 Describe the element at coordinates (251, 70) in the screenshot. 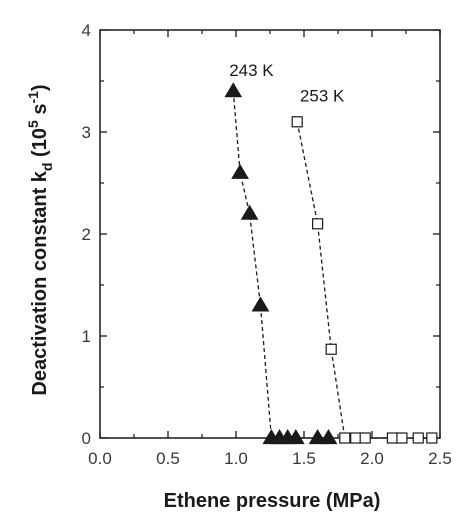

I see `series-annotation: 243 K` at that location.